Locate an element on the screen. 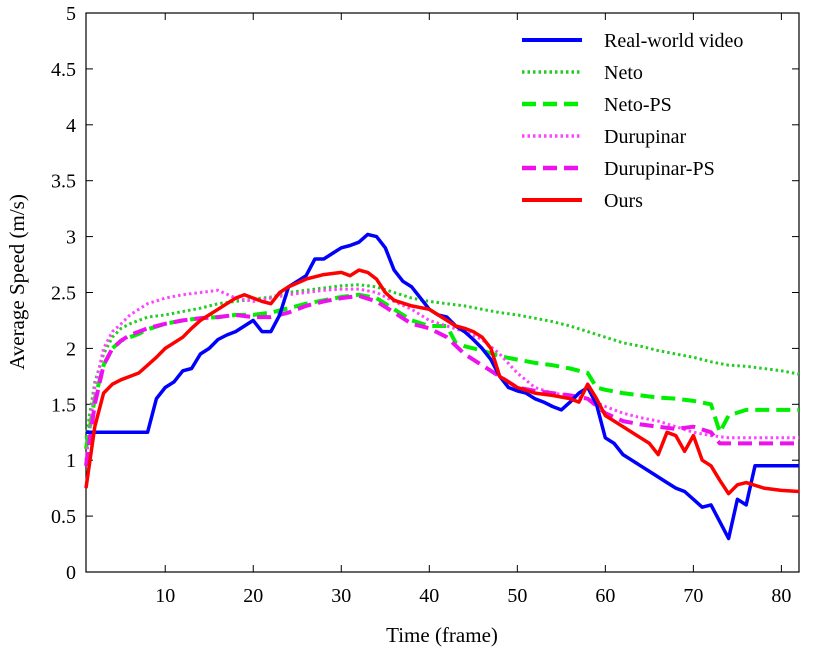 The image size is (816, 652). legend-label: Ours is located at coordinates (623, 201).